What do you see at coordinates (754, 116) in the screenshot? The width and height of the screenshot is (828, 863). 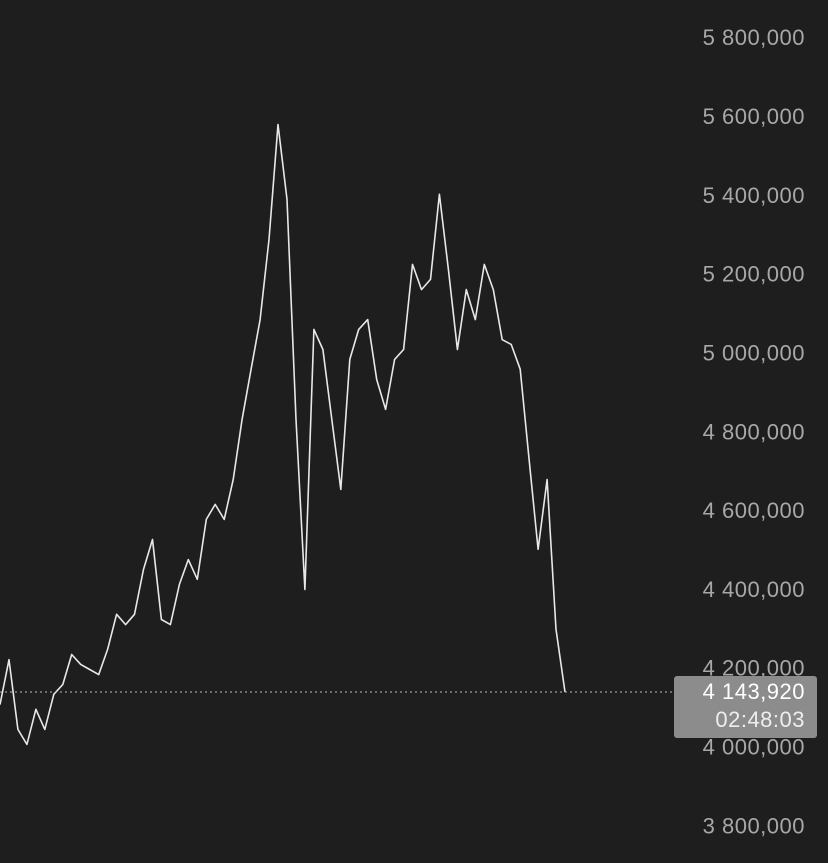 I see `y-tick-label: 5 600,000` at bounding box center [754, 116].